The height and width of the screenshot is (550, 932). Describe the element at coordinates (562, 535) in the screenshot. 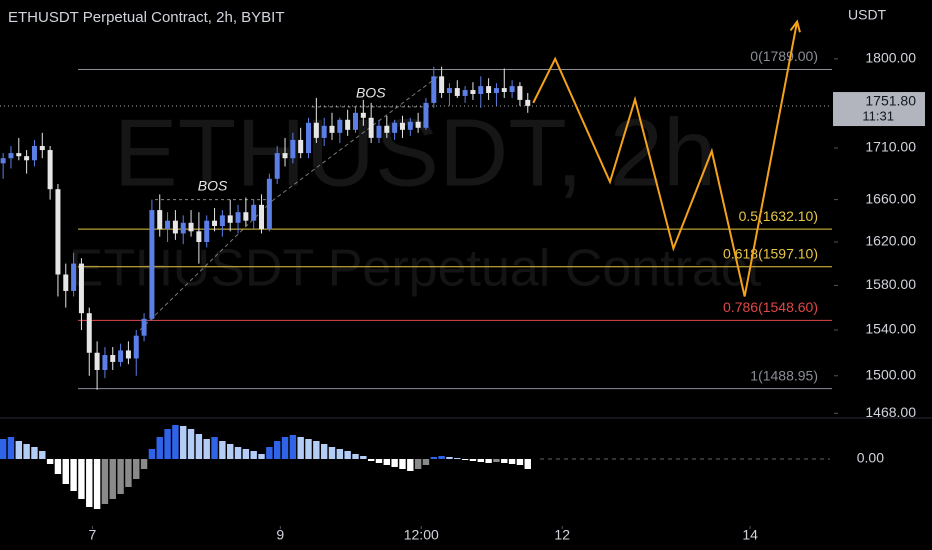

I see `x-tick-label: 12` at that location.